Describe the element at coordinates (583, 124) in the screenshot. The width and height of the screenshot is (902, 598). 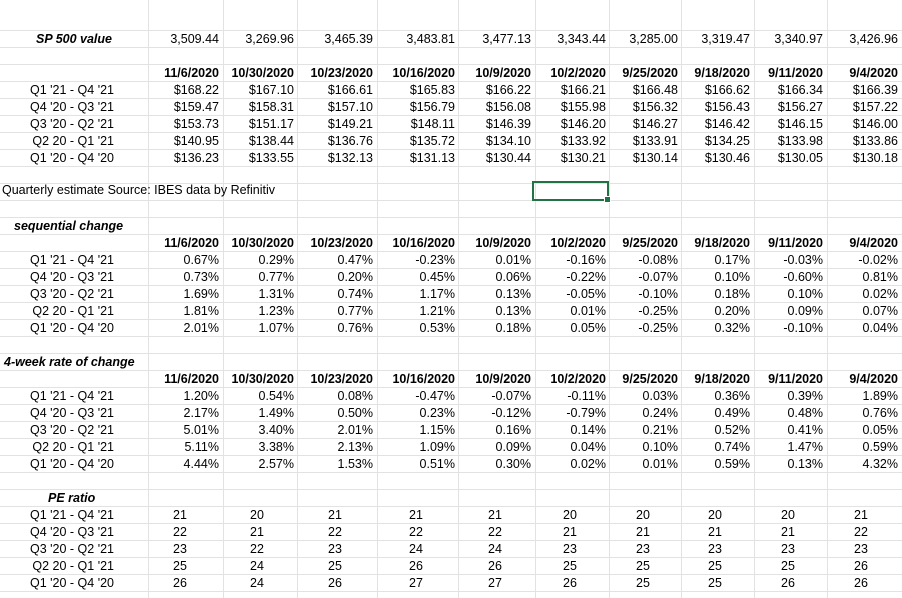
I see `estimates-cell: $146.20` at that location.